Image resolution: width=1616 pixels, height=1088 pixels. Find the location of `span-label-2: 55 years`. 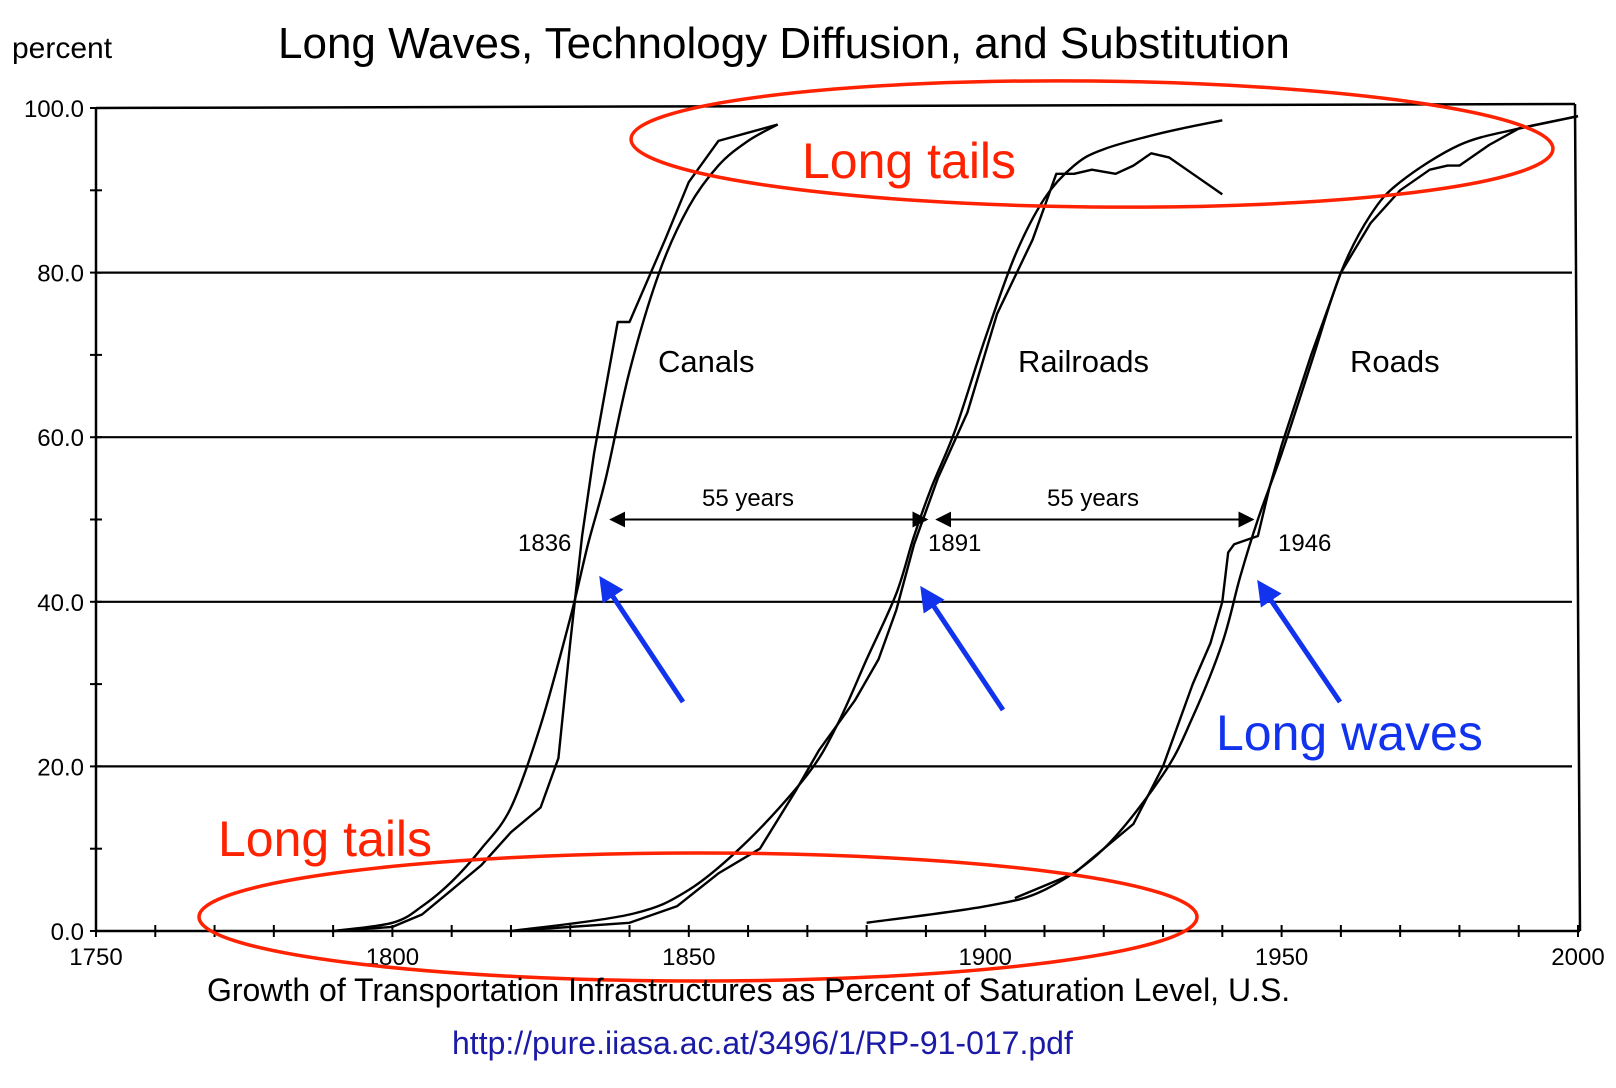

span-label-2: 55 years is located at coordinates (1093, 498).